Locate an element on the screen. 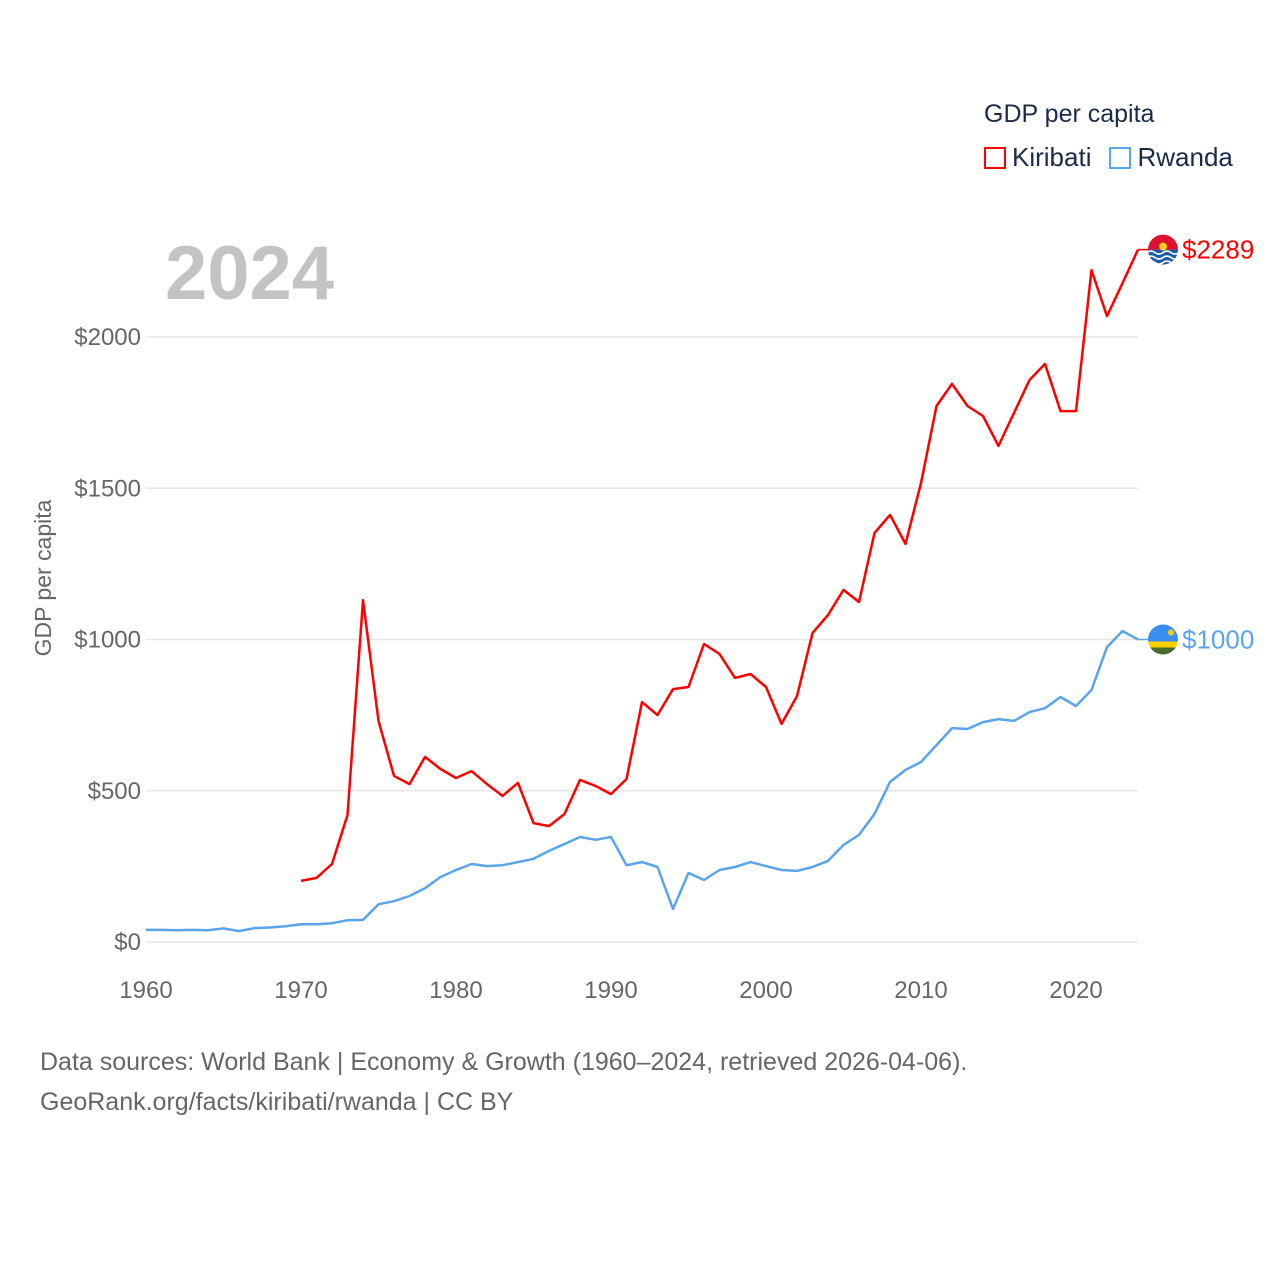  legend-item-rwanda: Rwanda is located at coordinates (1171, 157).